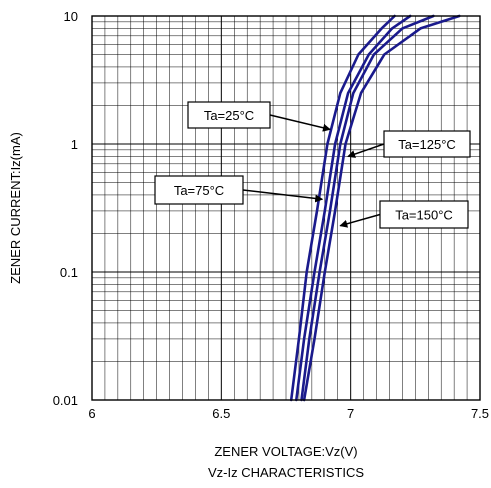 This screenshot has height=488, width=491. I want to click on x-tick-label: 7, so click(350, 413).